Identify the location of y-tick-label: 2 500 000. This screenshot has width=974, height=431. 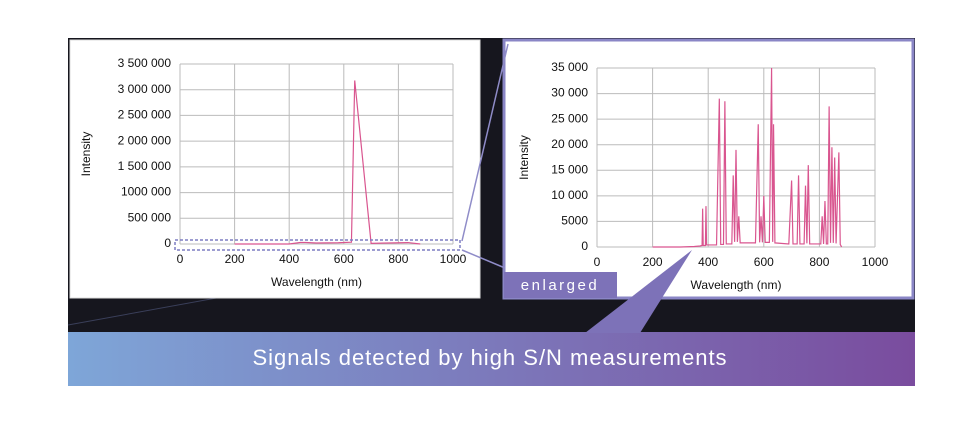
(145, 115).